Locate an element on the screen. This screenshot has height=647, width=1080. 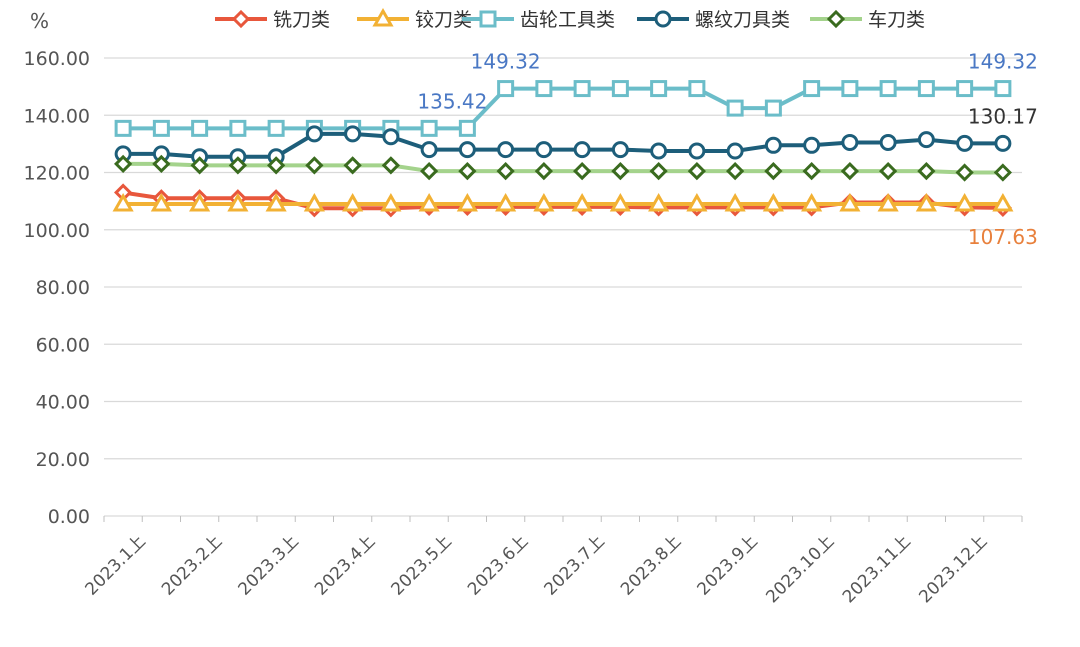
legend-label: 铰刀类 is located at coordinates (443, 20).